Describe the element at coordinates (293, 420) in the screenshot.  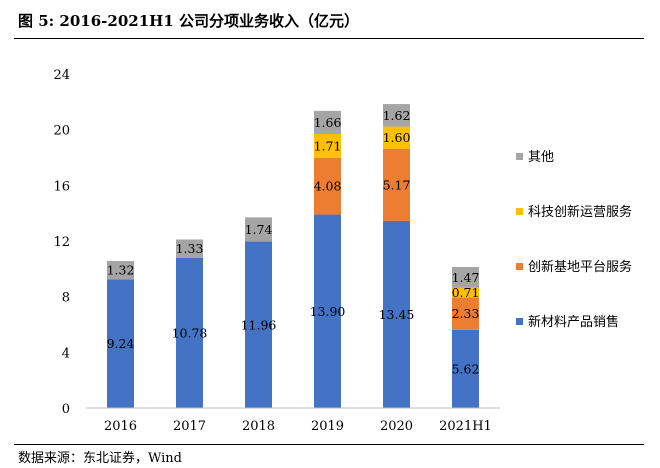
I see `x-axis: 2016 2017 2018 2019 2020 2021H1` at that location.